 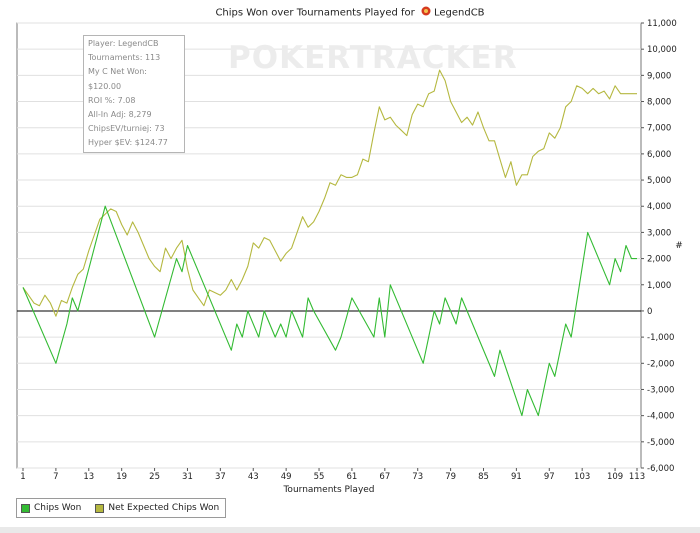 I want to click on y-tick-label: 9,000, so click(x=659, y=76).